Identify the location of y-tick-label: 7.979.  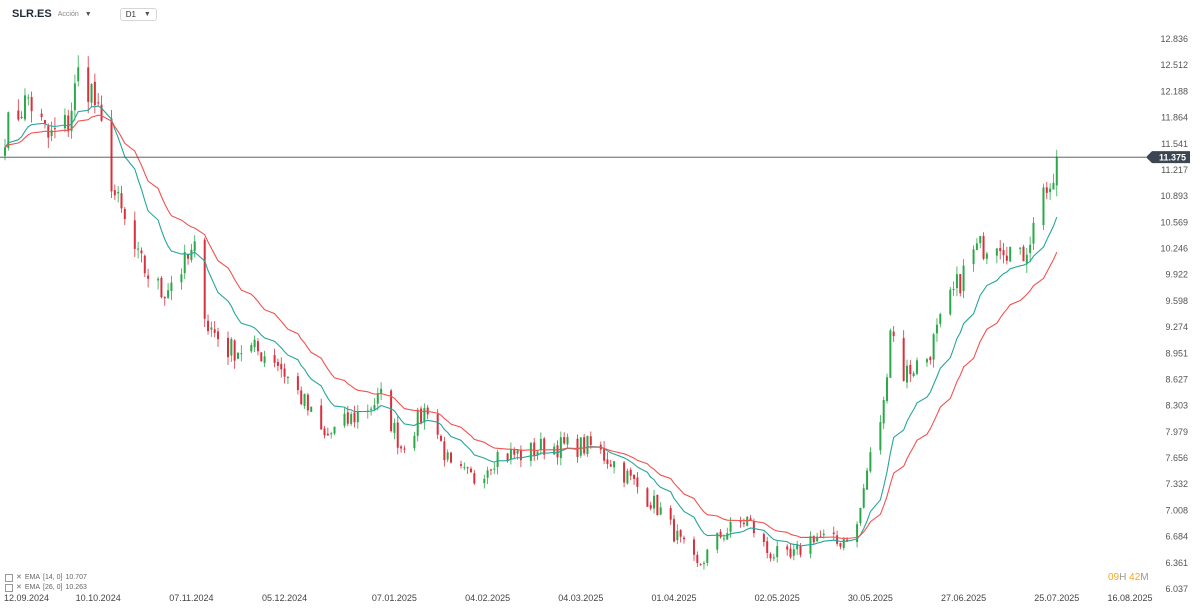
(1176, 432).